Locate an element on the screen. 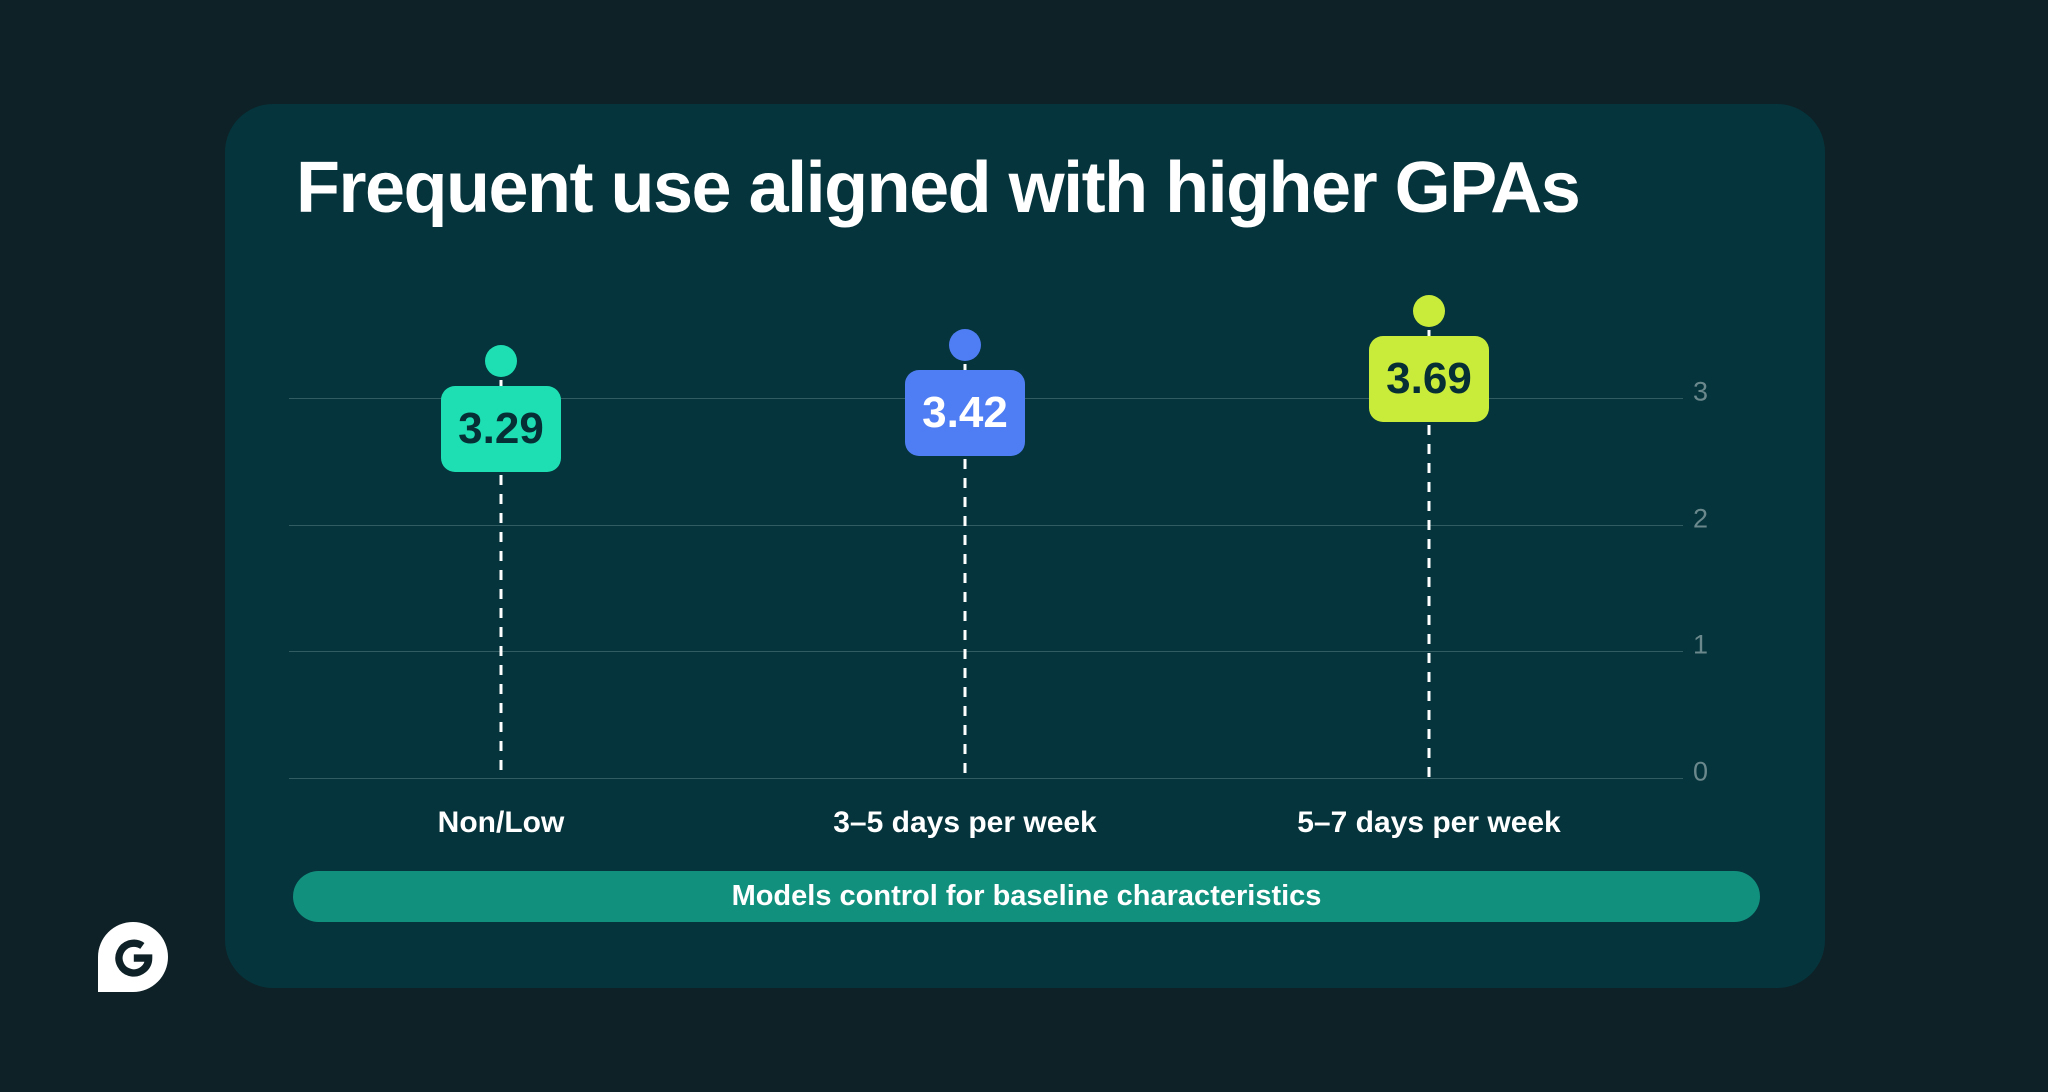 This screenshot has height=1092, width=2048. grammarly-g-icon is located at coordinates (134, 958).